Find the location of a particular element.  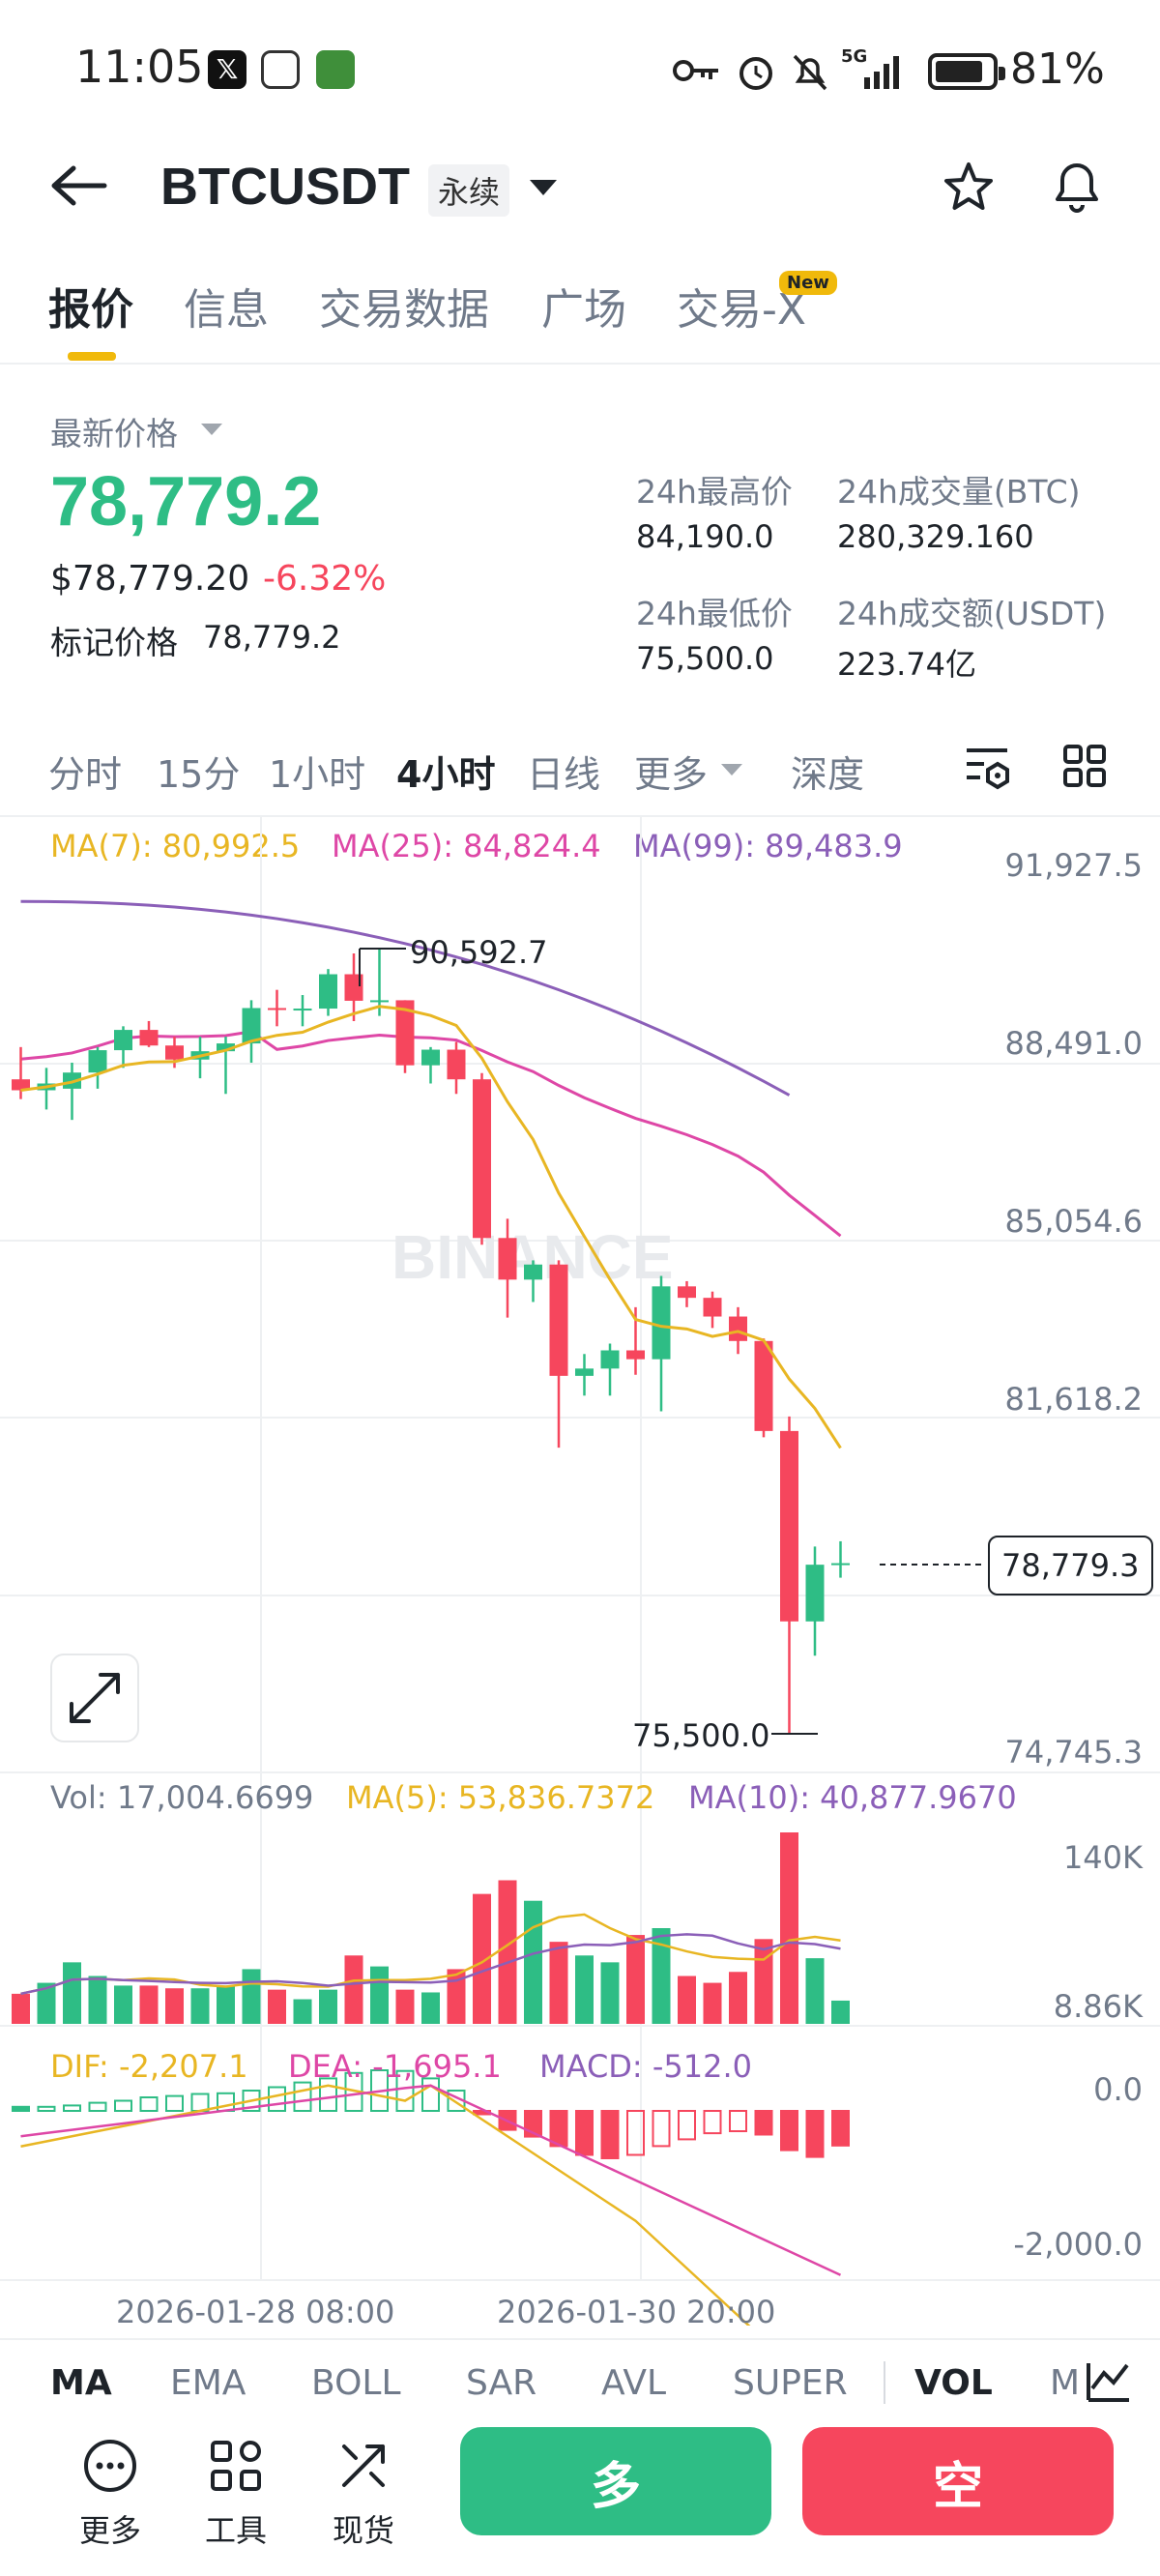

tab-trading-data: 交易数据 is located at coordinates (404, 310).